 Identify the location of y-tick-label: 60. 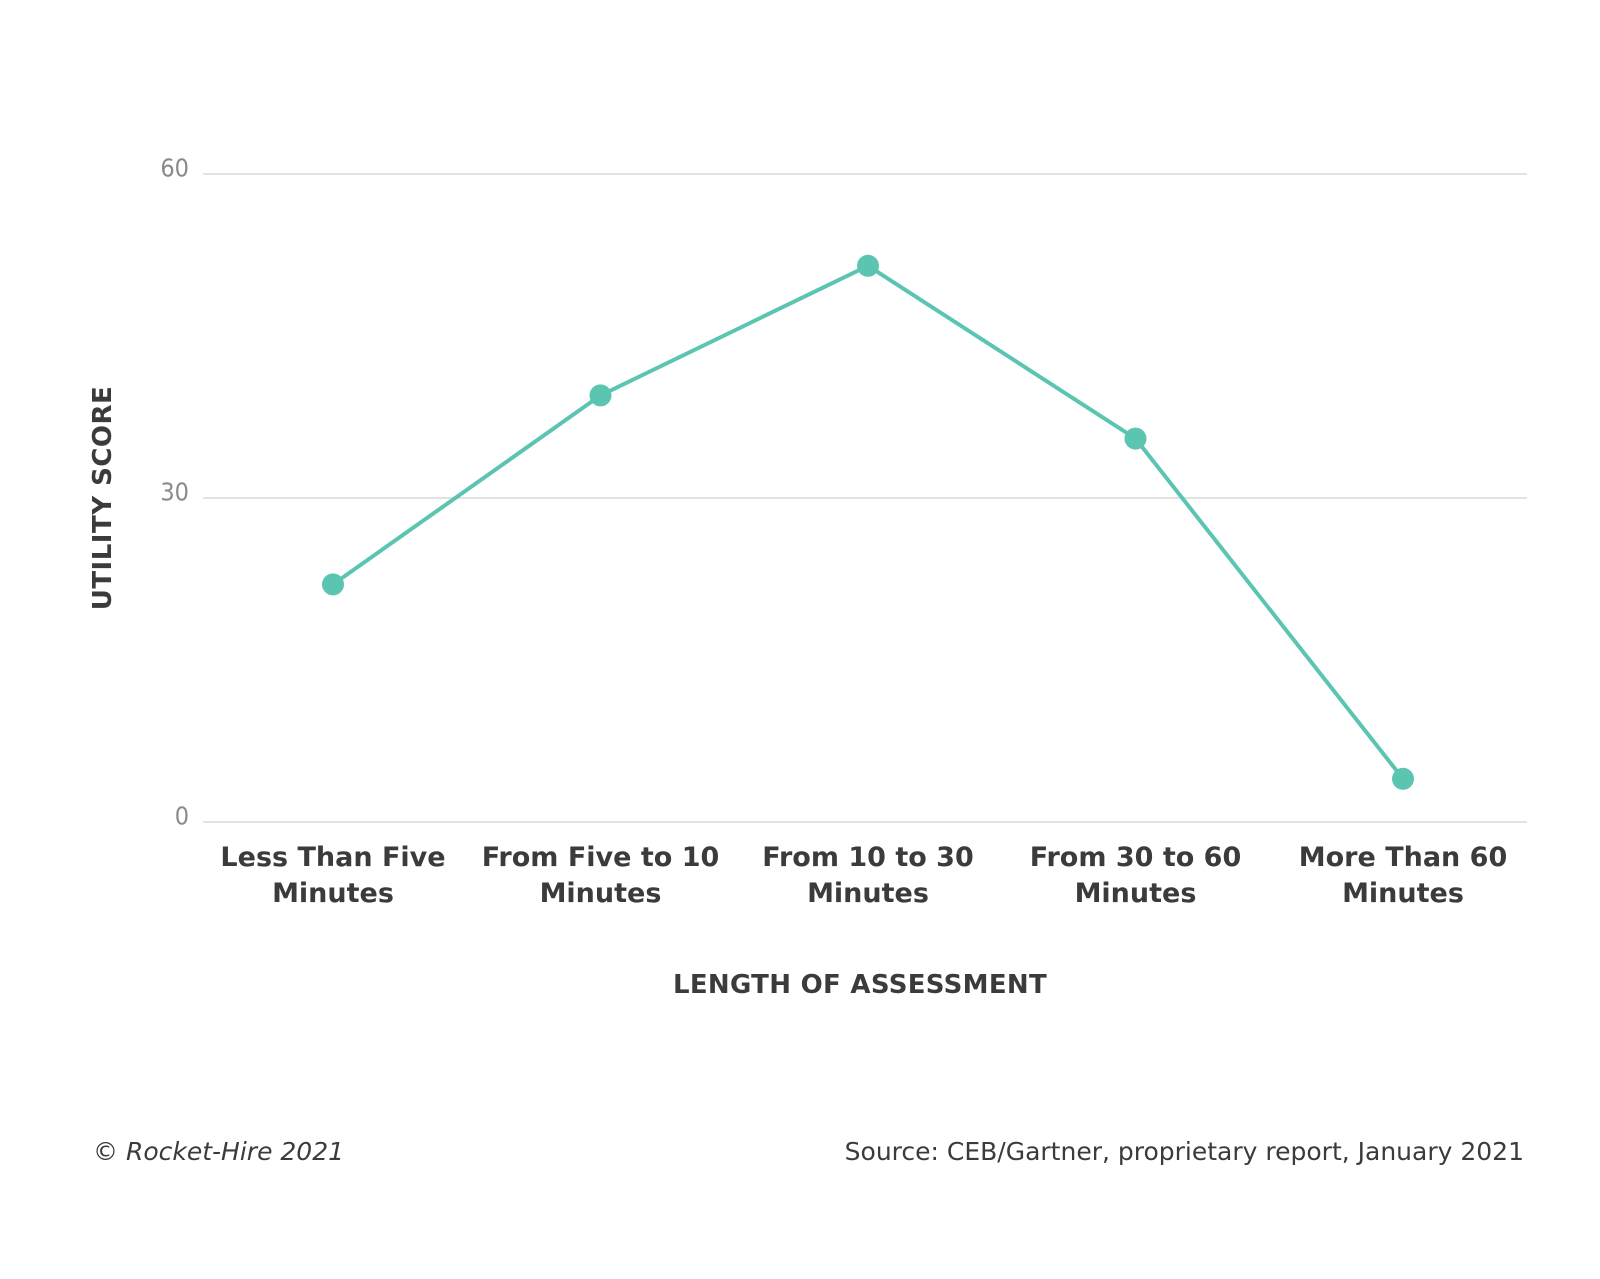
(174, 168).